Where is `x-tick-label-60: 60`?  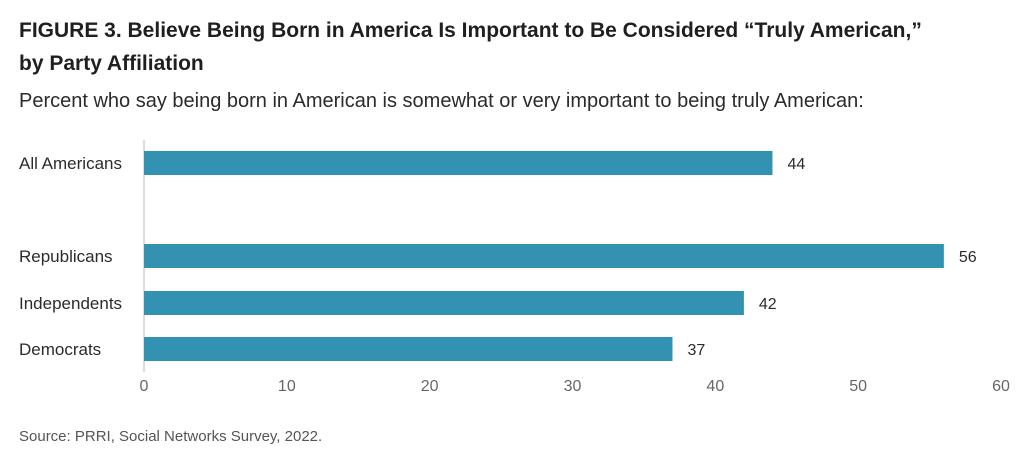 x-tick-label-60: 60 is located at coordinates (1001, 386).